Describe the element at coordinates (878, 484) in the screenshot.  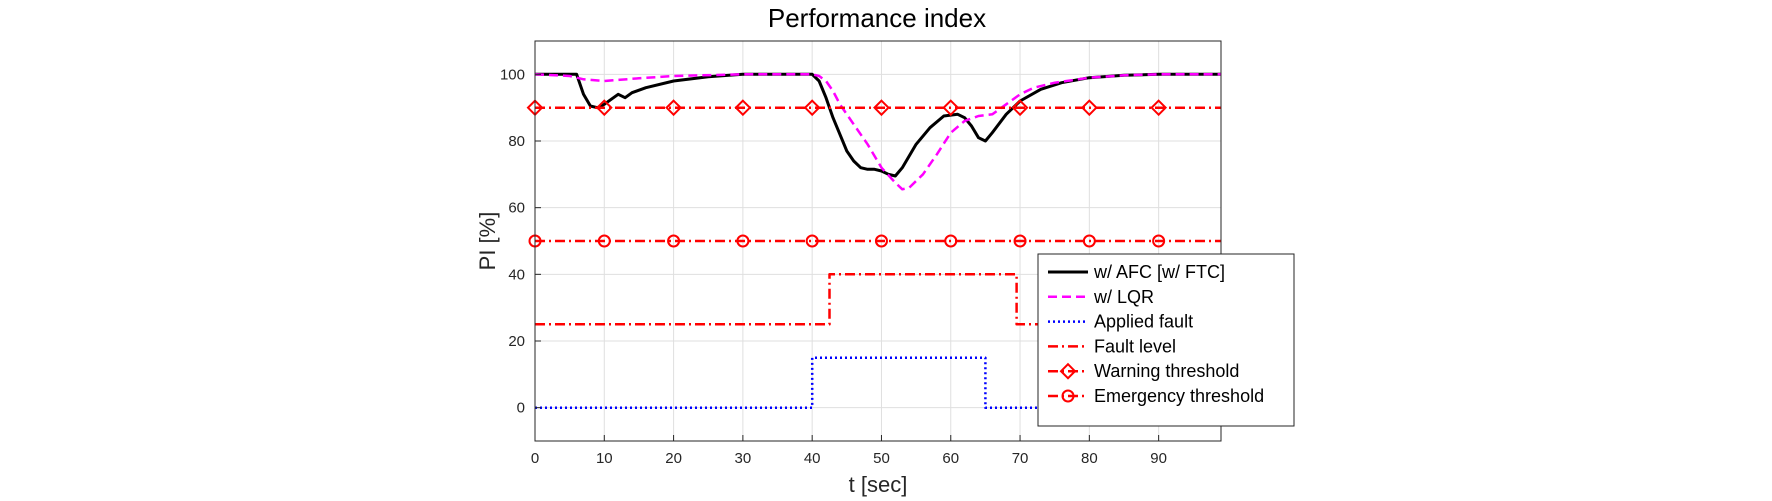
I see `x-axis-title: t [sec]` at that location.